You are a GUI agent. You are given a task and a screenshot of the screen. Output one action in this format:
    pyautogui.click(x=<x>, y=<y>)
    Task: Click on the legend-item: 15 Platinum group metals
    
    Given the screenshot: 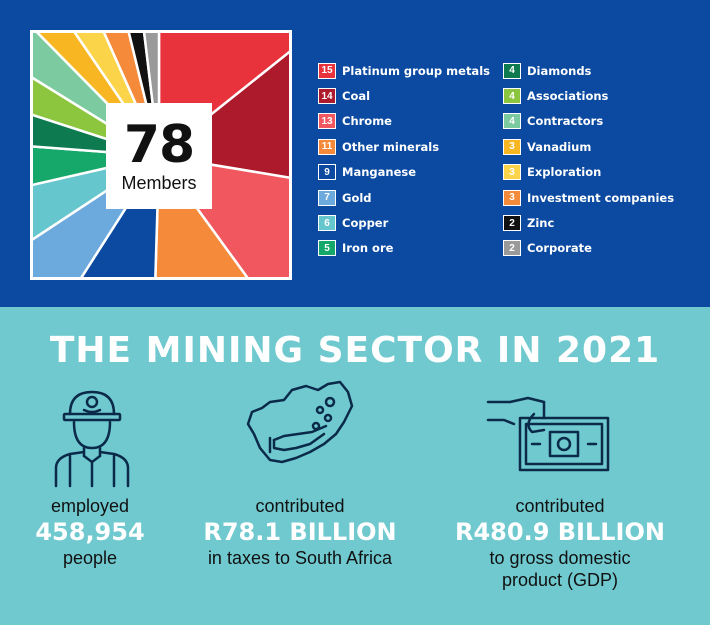 What is the action you would take?
    pyautogui.click(x=404, y=70)
    